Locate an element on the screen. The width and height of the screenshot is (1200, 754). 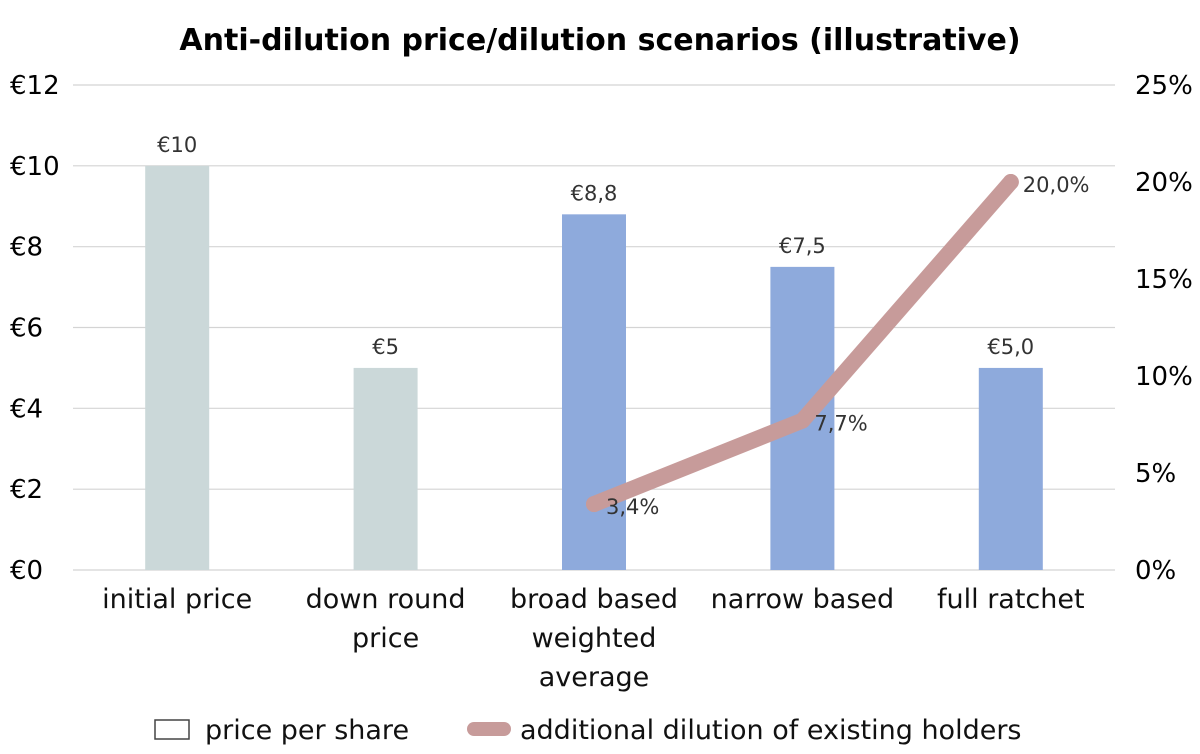
bar-data-label: €5 is located at coordinates (385, 347).